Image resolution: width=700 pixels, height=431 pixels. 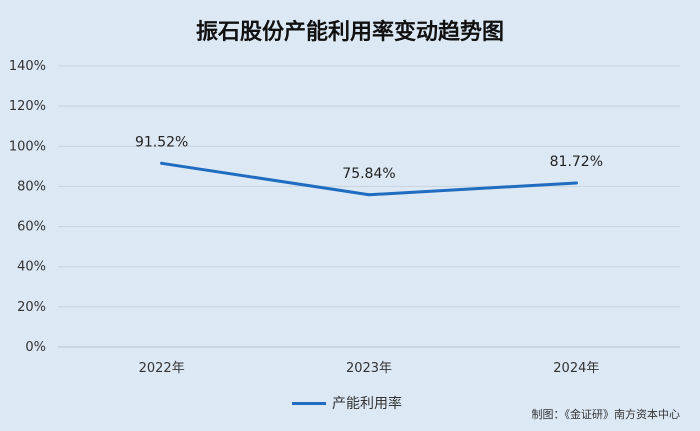 I want to click on chart-title: 振石股份产能利用率变动趋势图, so click(x=349, y=32).